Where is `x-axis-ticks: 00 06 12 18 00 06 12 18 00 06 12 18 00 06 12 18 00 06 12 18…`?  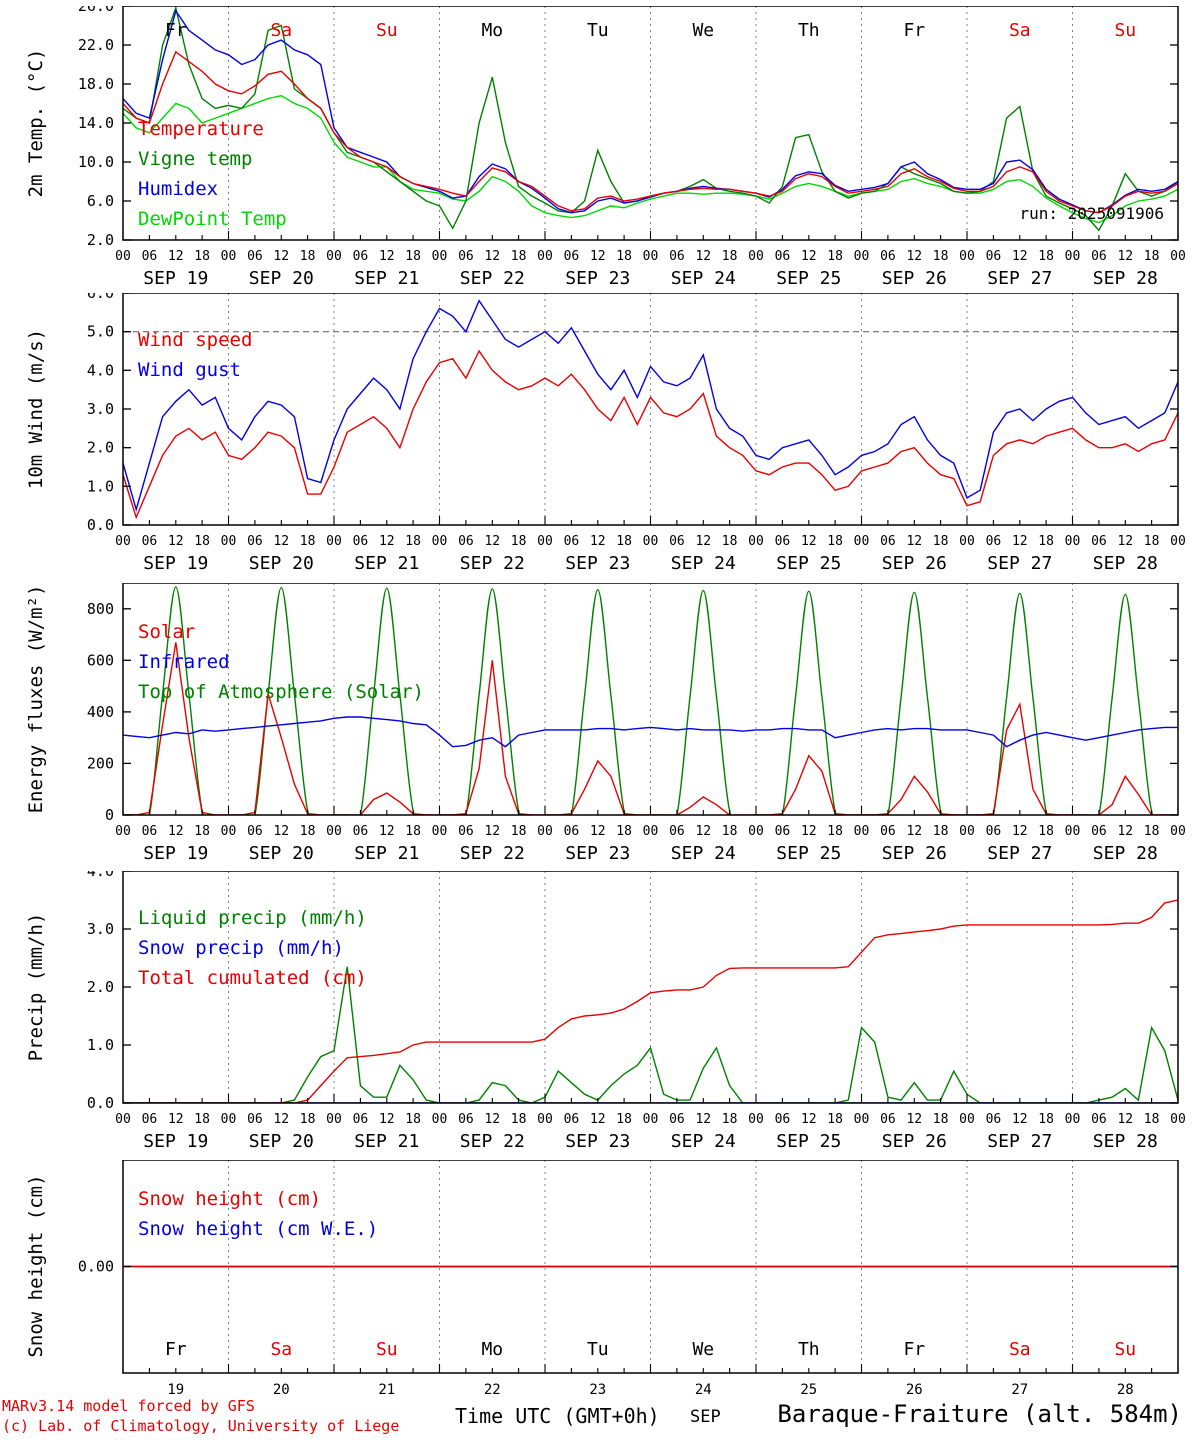
x-axis-ticks: 00 06 12 18 00 06 12 18 00 06 12 18 00 06 12 18 00 06 12 18… is located at coordinates (650, 532).